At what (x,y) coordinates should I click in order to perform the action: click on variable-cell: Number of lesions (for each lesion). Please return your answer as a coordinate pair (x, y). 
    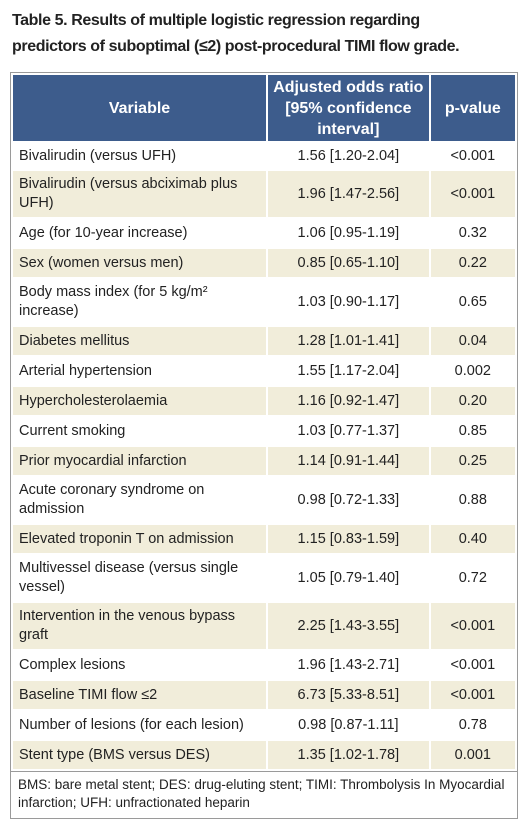
    Looking at the image, I should click on (131, 724).